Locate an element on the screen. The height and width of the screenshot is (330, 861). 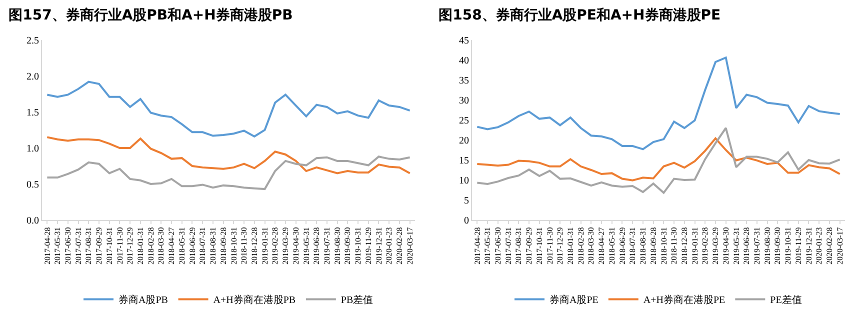
y-tick-label: 15 is located at coordinates (464, 161).